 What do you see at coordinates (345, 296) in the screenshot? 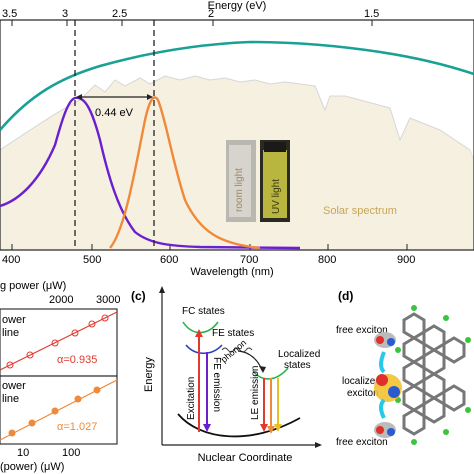
I see `panel-d-label: (d)` at bounding box center [345, 296].